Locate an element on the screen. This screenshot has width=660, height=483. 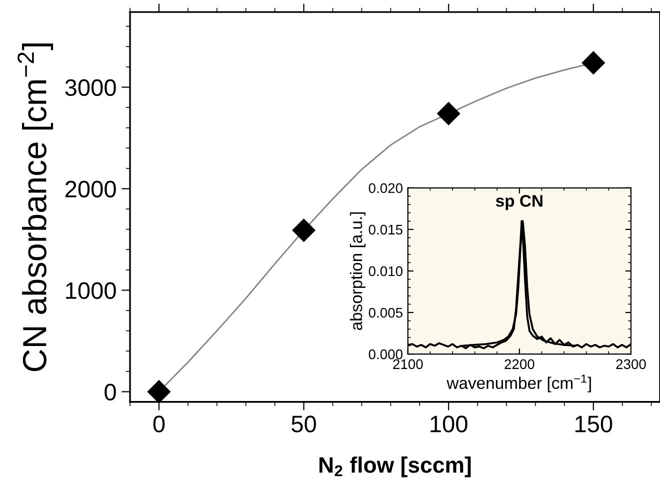
x-tick-label: 50 is located at coordinates (304, 424).